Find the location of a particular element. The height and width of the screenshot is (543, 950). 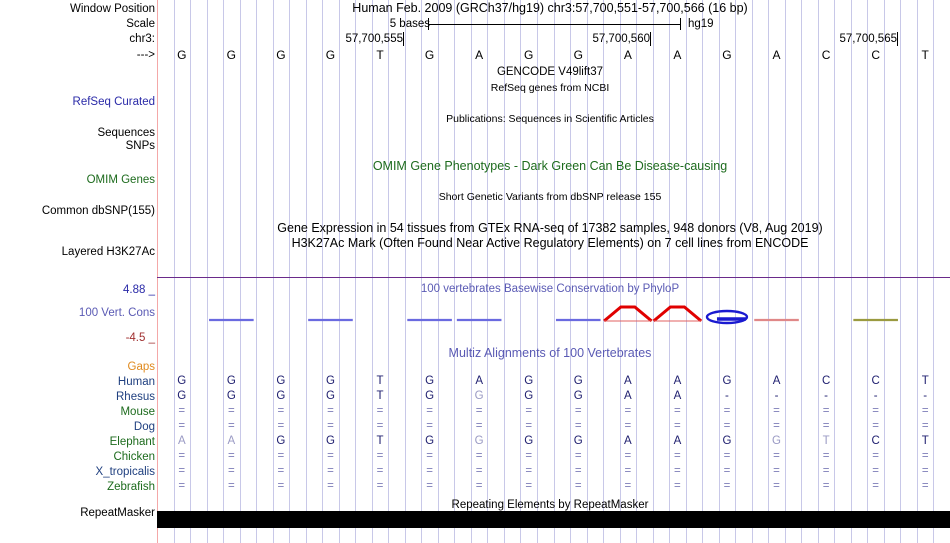

species-label-dog: Dog is located at coordinates (144, 427).